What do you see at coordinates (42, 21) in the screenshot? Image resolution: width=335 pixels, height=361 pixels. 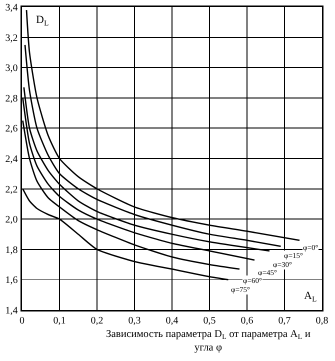 I see `y-axis-title: D$_{L}$` at bounding box center [42, 21].